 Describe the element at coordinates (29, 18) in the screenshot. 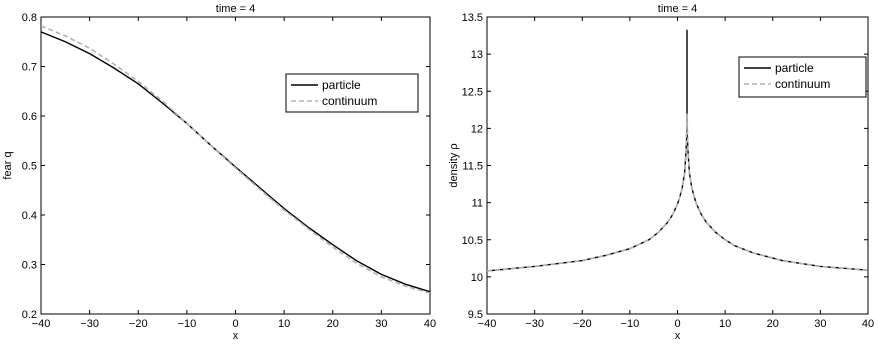

I see `y-tick-label: 0.8` at that location.